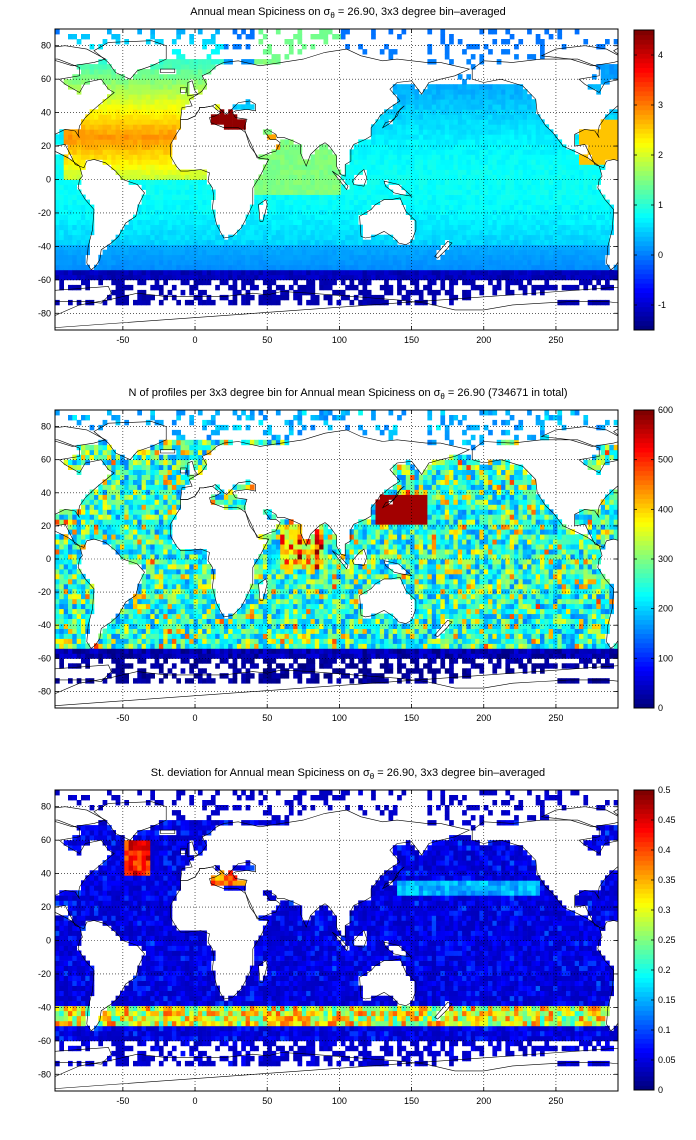  Describe the element at coordinates (660, 105) in the screenshot. I see `colorbar-tick-label: 3` at that location.